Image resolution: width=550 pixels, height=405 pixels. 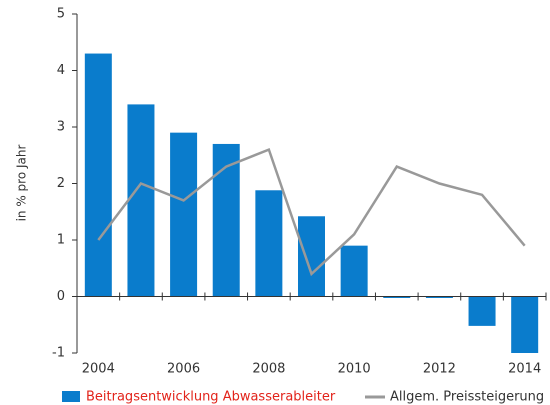 What do you see at coordinates (439, 369) in the screenshot?
I see `x-tick-label: 2012` at bounding box center [439, 369].